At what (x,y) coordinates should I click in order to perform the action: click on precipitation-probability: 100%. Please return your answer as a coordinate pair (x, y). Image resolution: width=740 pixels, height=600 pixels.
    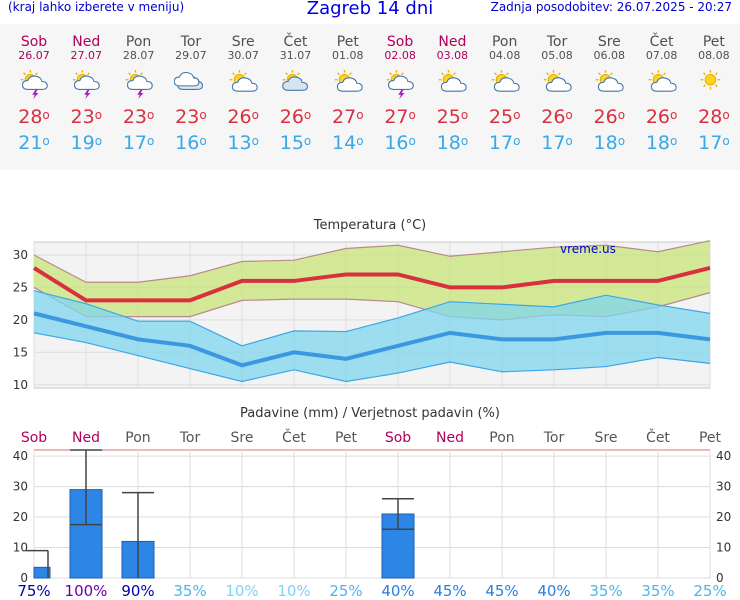
    Looking at the image, I should click on (86, 591).